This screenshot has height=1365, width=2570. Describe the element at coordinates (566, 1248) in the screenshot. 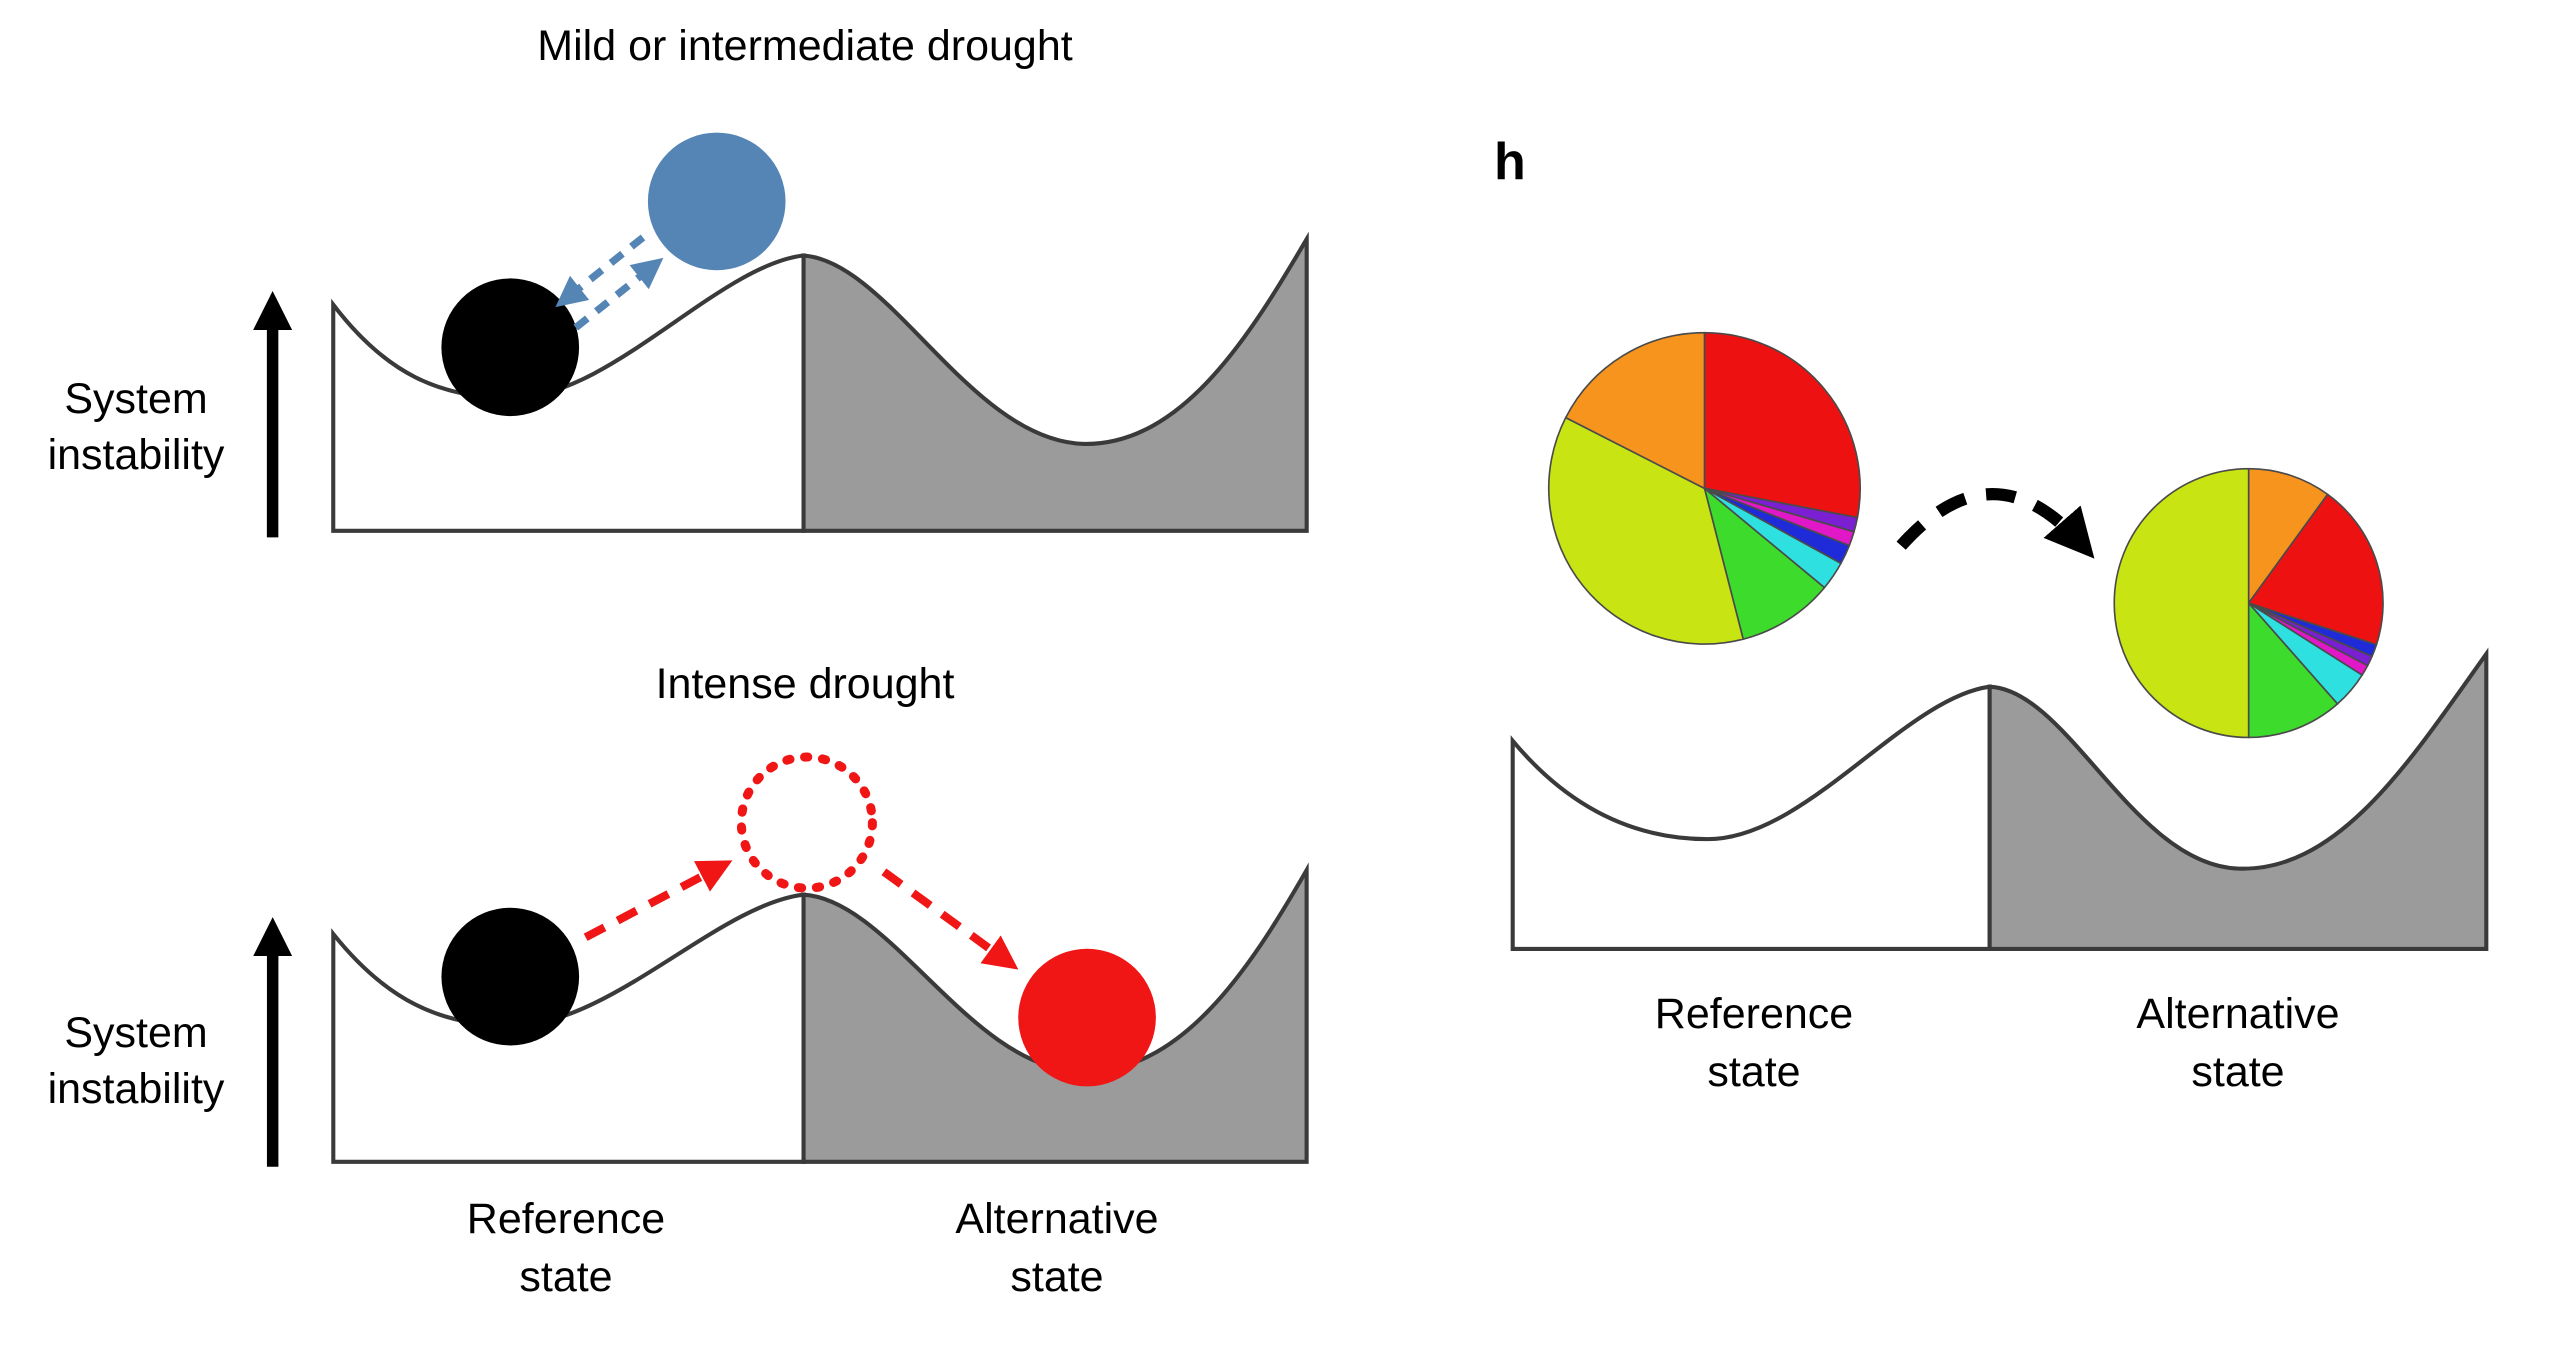

I see `reference-state-label-left: Reference state` at that location.